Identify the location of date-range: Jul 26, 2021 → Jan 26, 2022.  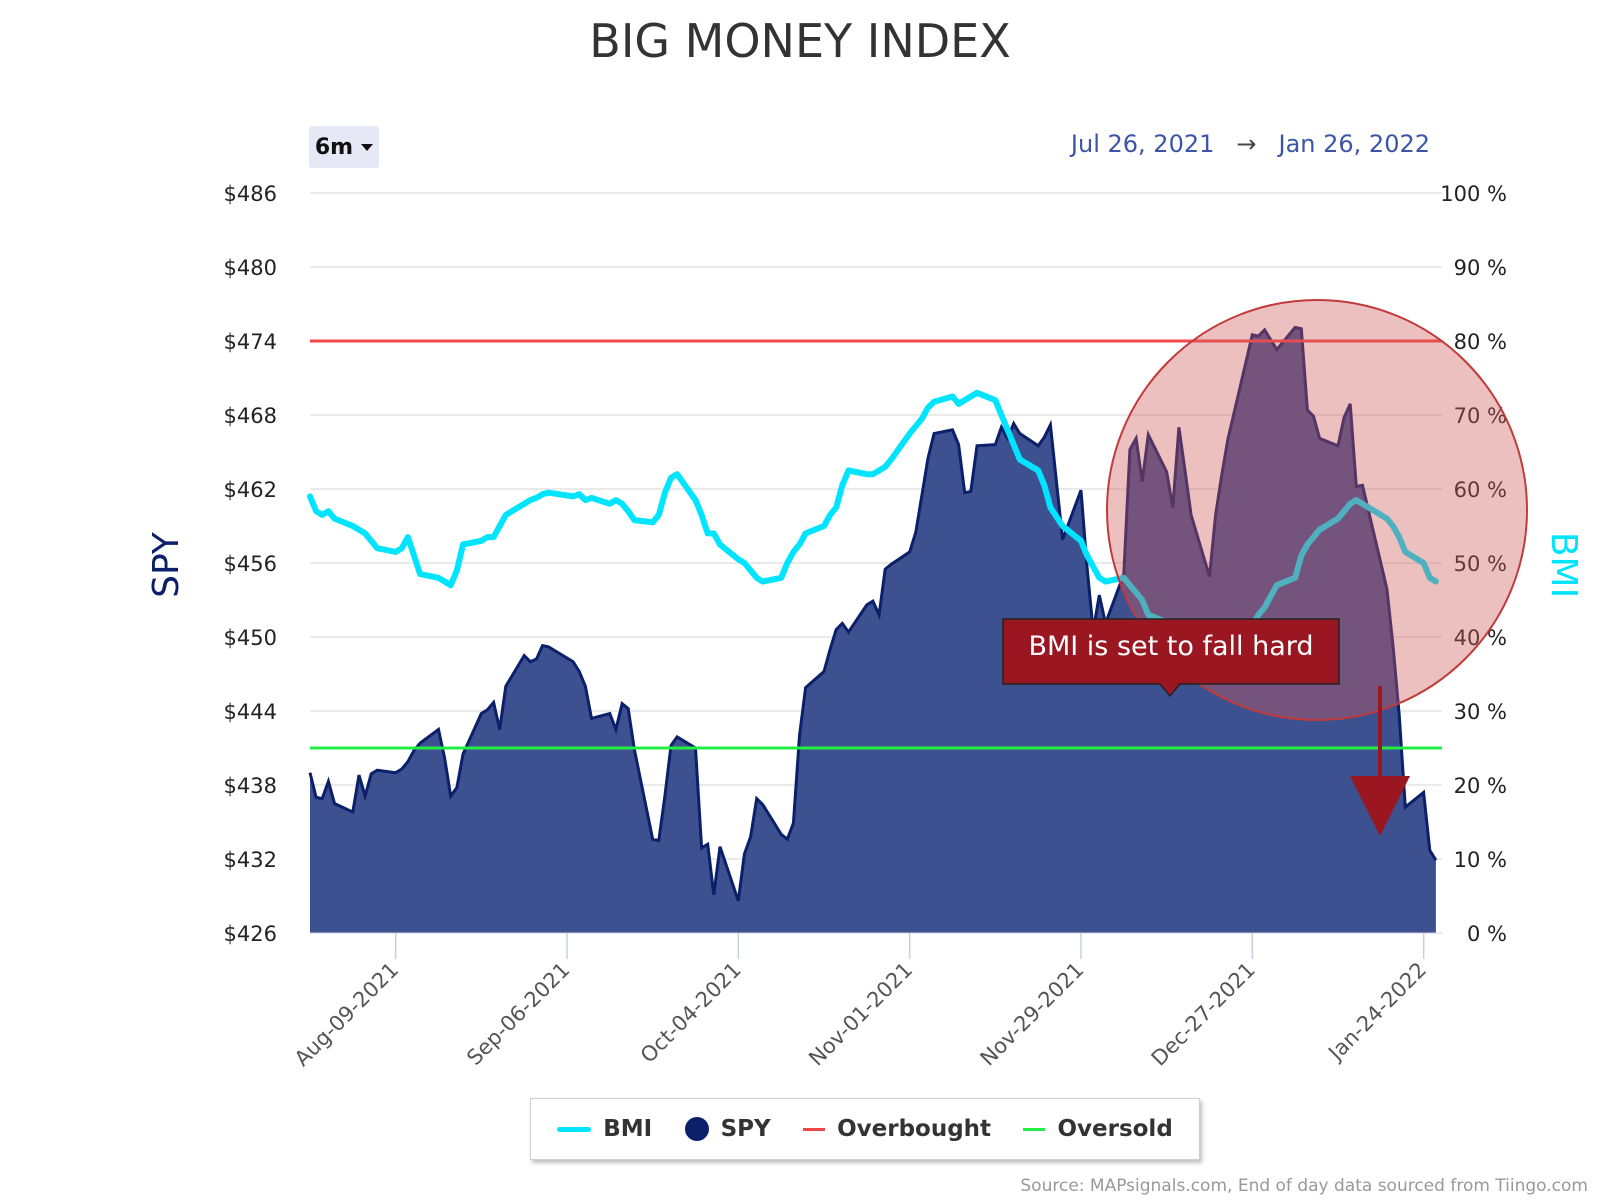
(1250, 144).